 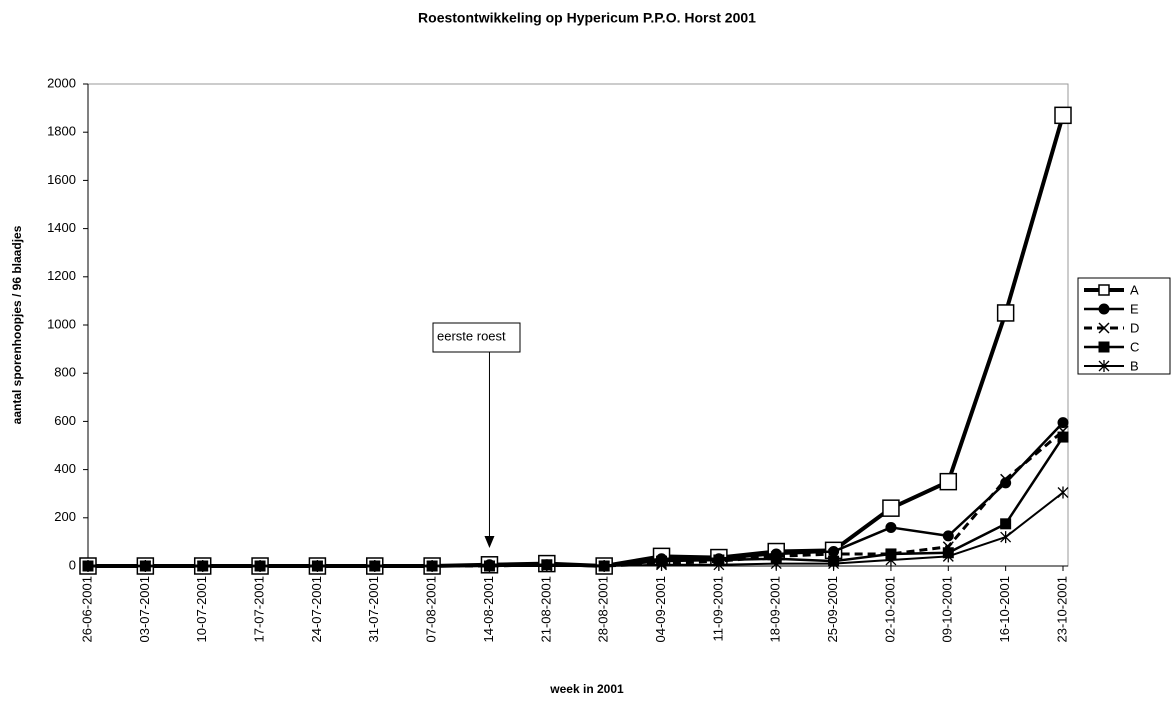 I want to click on x-tick-label: 31-07-2001, so click(x=373, y=609).